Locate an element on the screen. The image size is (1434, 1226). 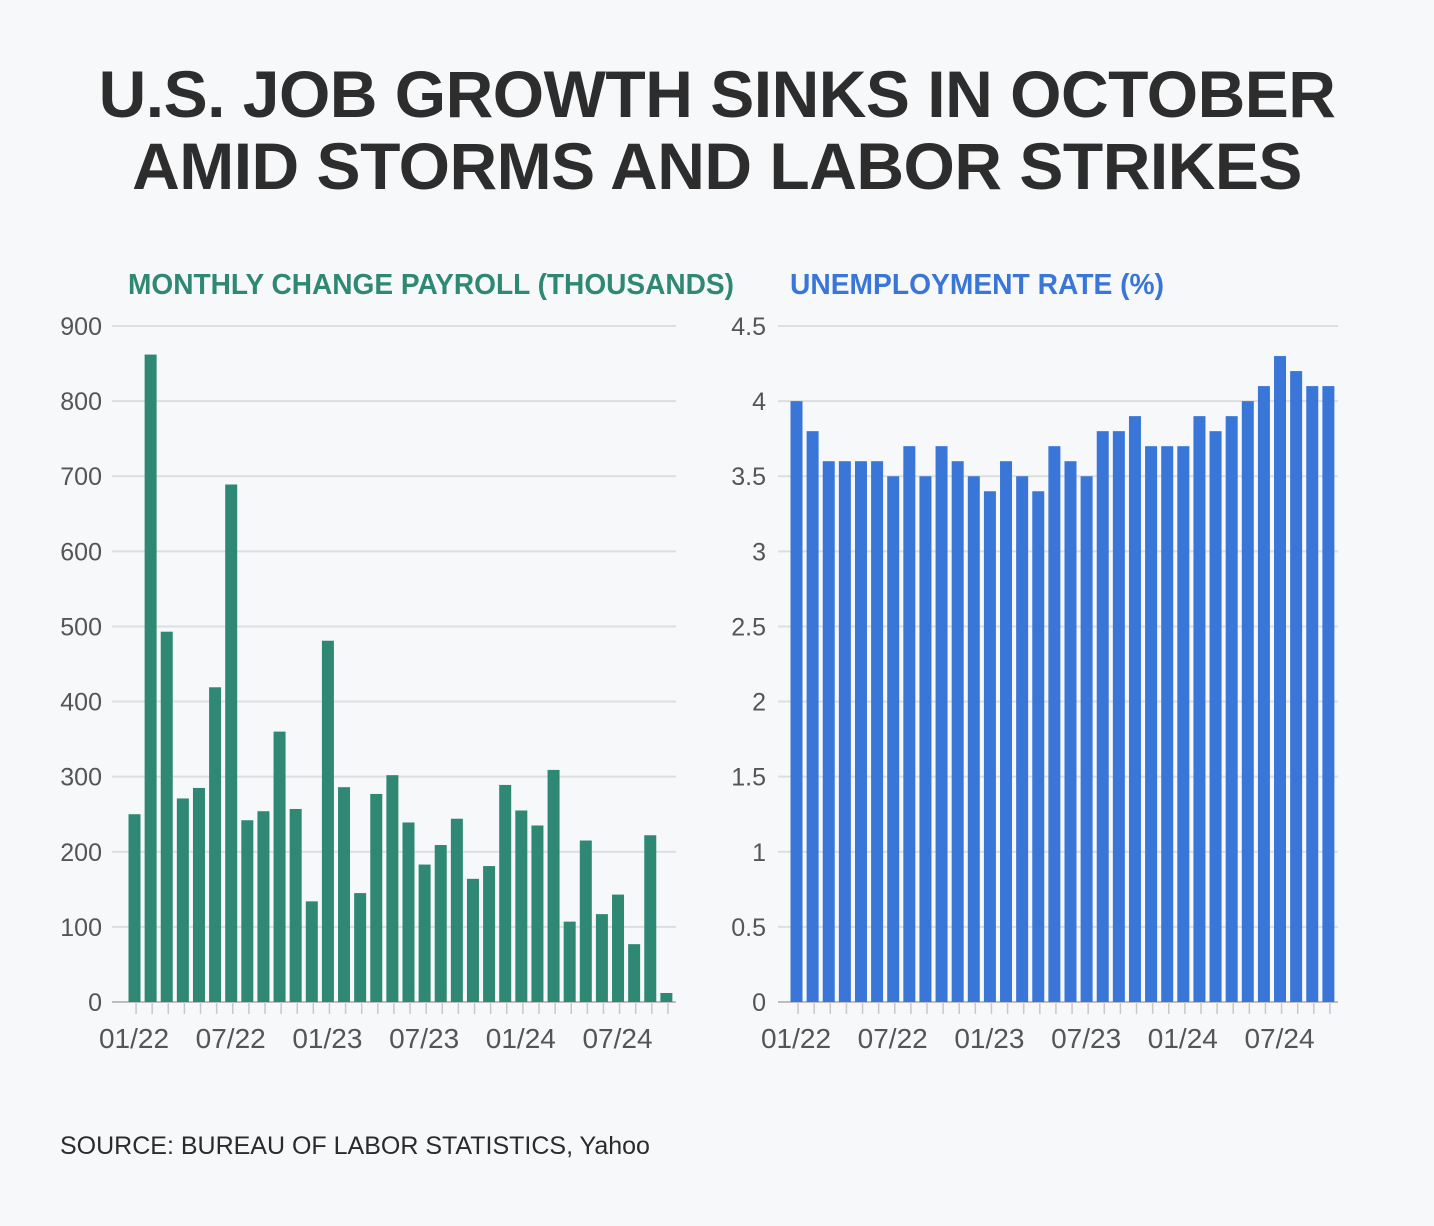
chart2-bar-04/23 is located at coordinates (1038, 746).